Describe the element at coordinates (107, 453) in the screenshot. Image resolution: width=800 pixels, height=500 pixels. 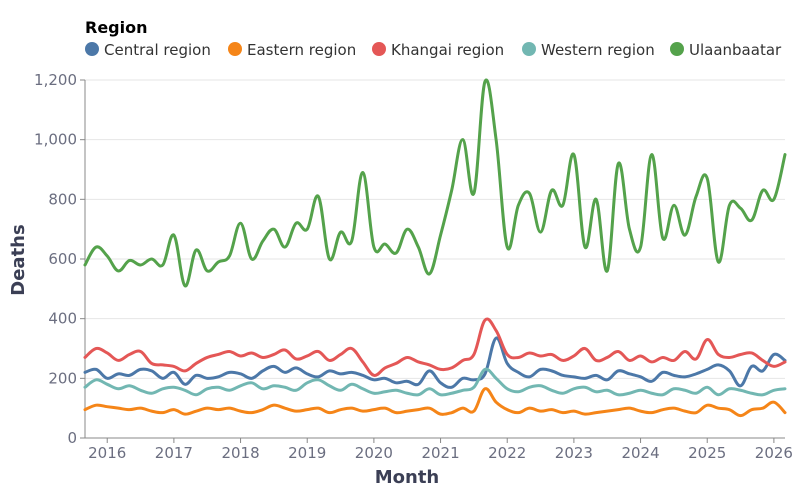
I see `x-tick-label: 2016` at that location.